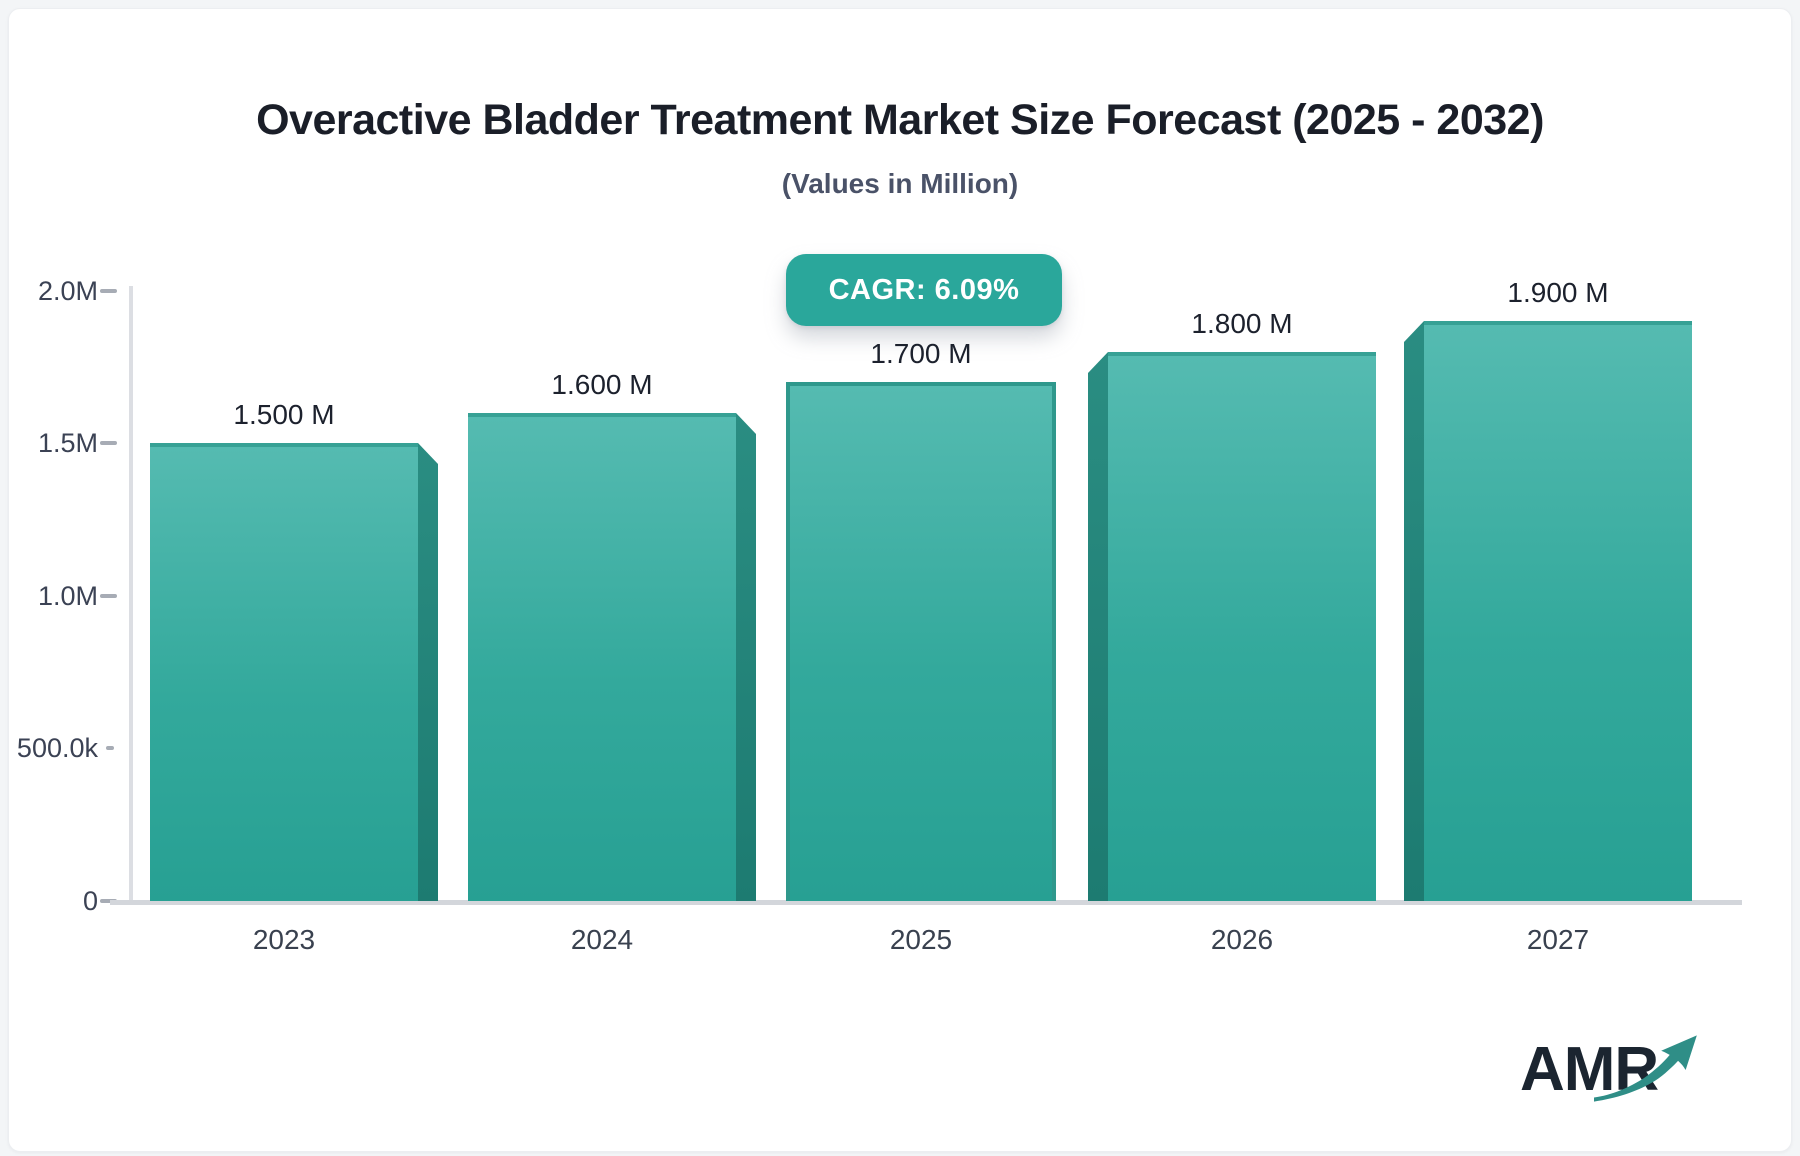  Describe the element at coordinates (1242, 939) in the screenshot. I see `x-tick-label-2026: 2026` at that location.